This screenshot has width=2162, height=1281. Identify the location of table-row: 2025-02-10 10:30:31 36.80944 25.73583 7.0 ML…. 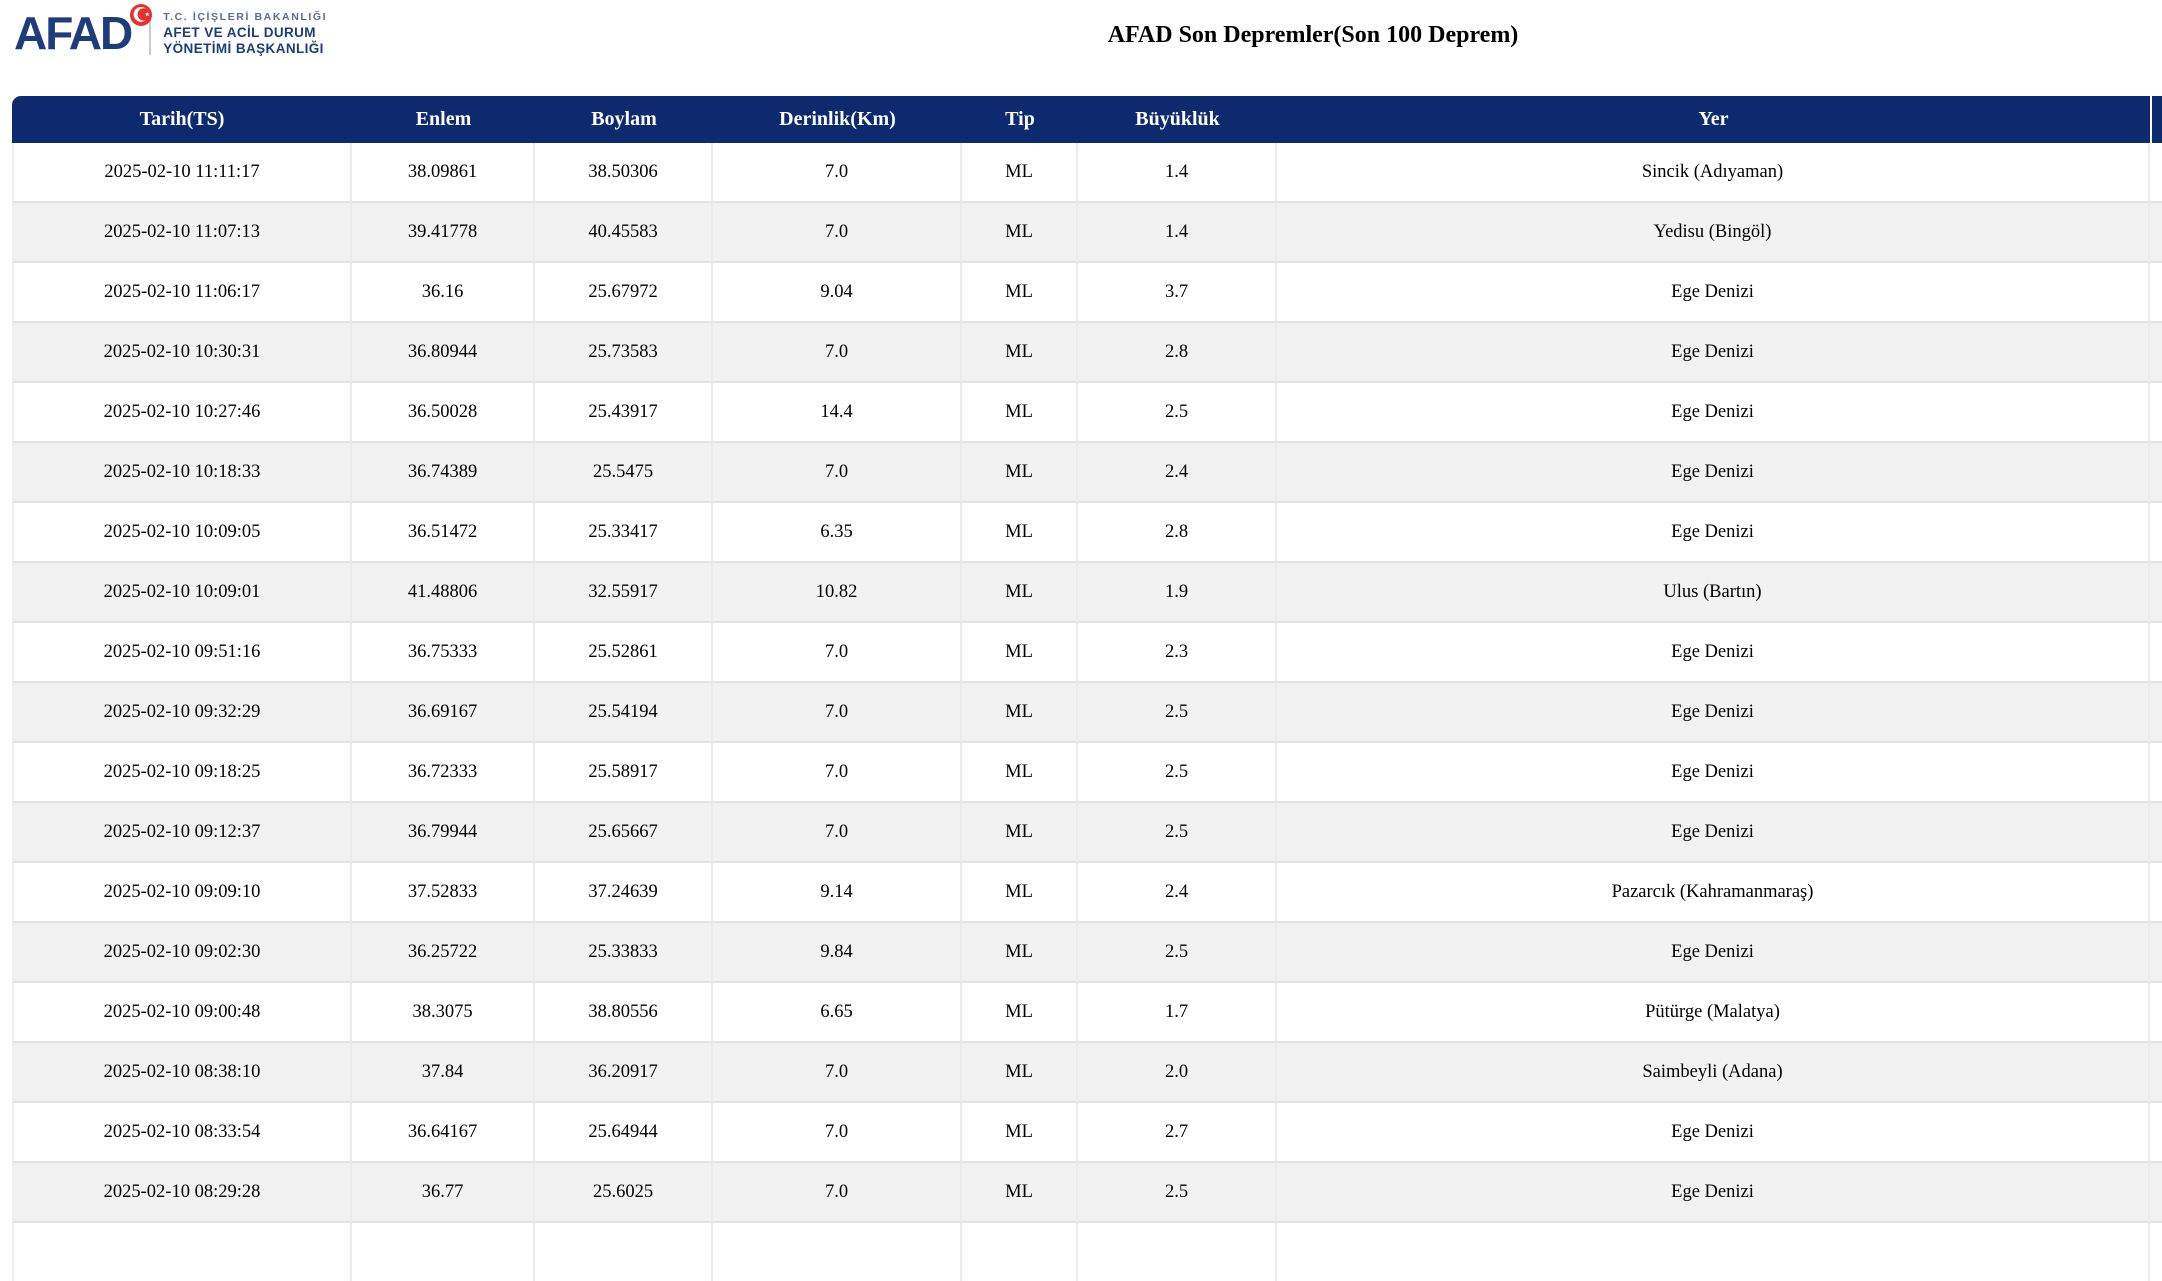
(1087, 353).